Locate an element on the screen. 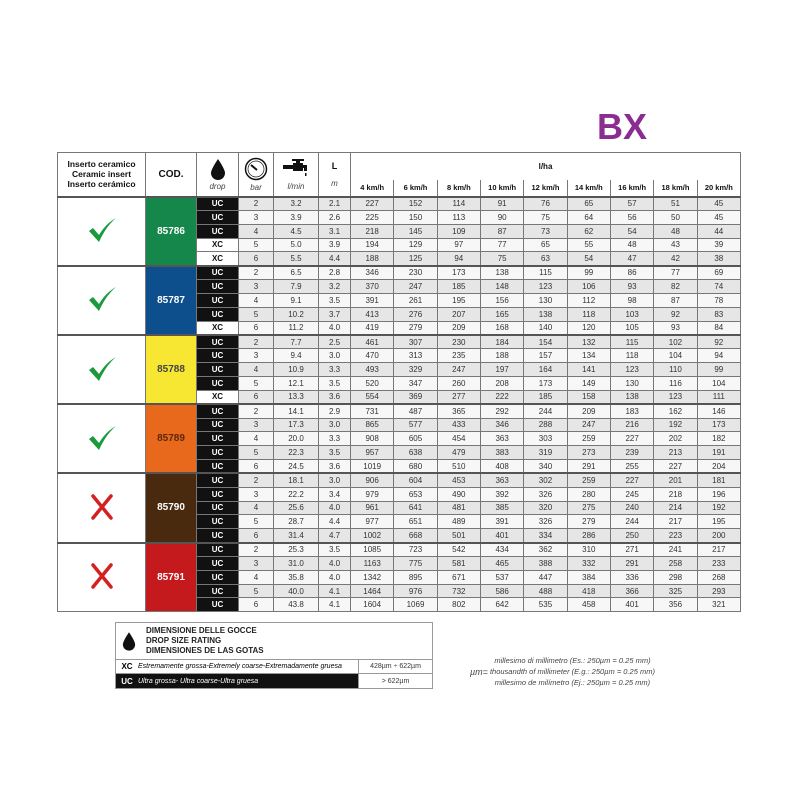 The image size is (800, 800). rate-cell: 273 is located at coordinates (588, 453).